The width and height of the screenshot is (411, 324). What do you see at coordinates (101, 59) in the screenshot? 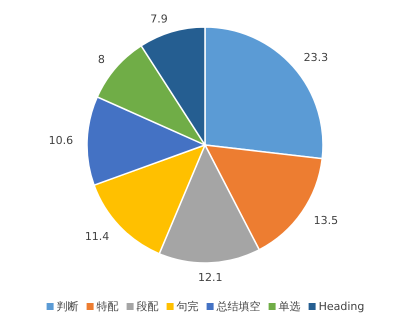
I see `data-label: 8` at bounding box center [101, 59].